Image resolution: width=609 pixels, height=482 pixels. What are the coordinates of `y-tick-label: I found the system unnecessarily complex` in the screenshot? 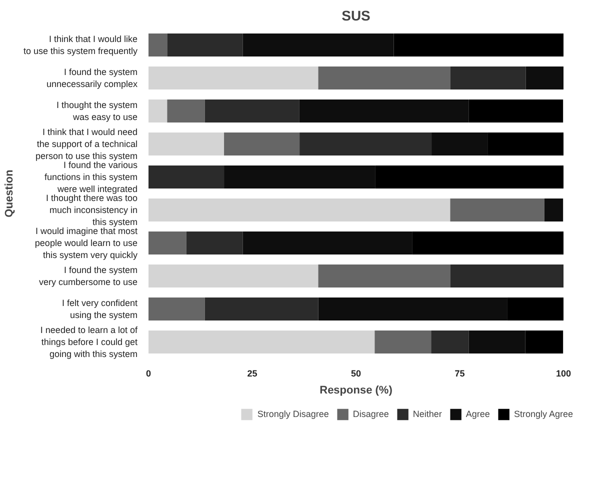 It's located at (92, 78).